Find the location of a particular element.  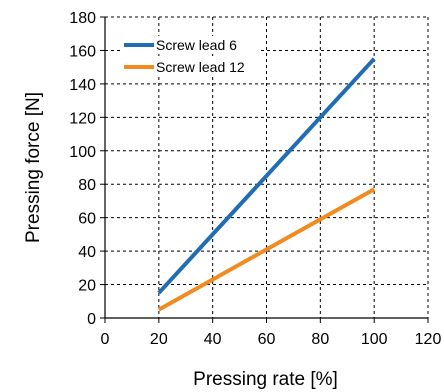

y-axis-title: Pressing force [N] is located at coordinates (33, 167).